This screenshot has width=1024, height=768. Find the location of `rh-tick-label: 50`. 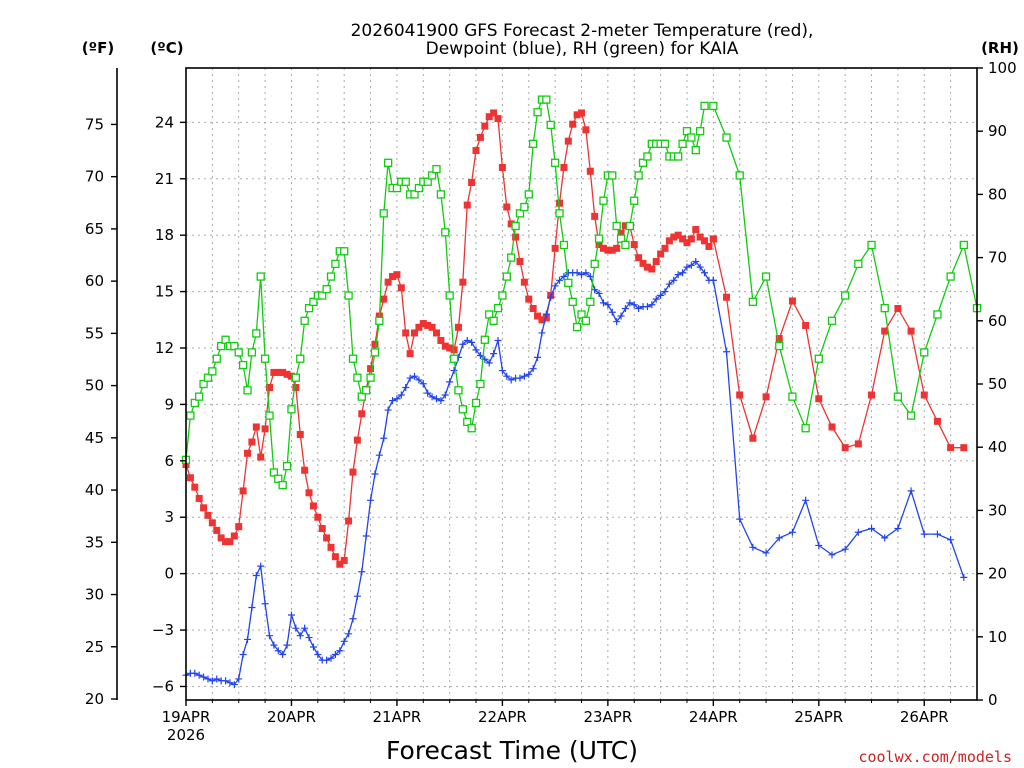

rh-tick-label: 50 is located at coordinates (997, 384).